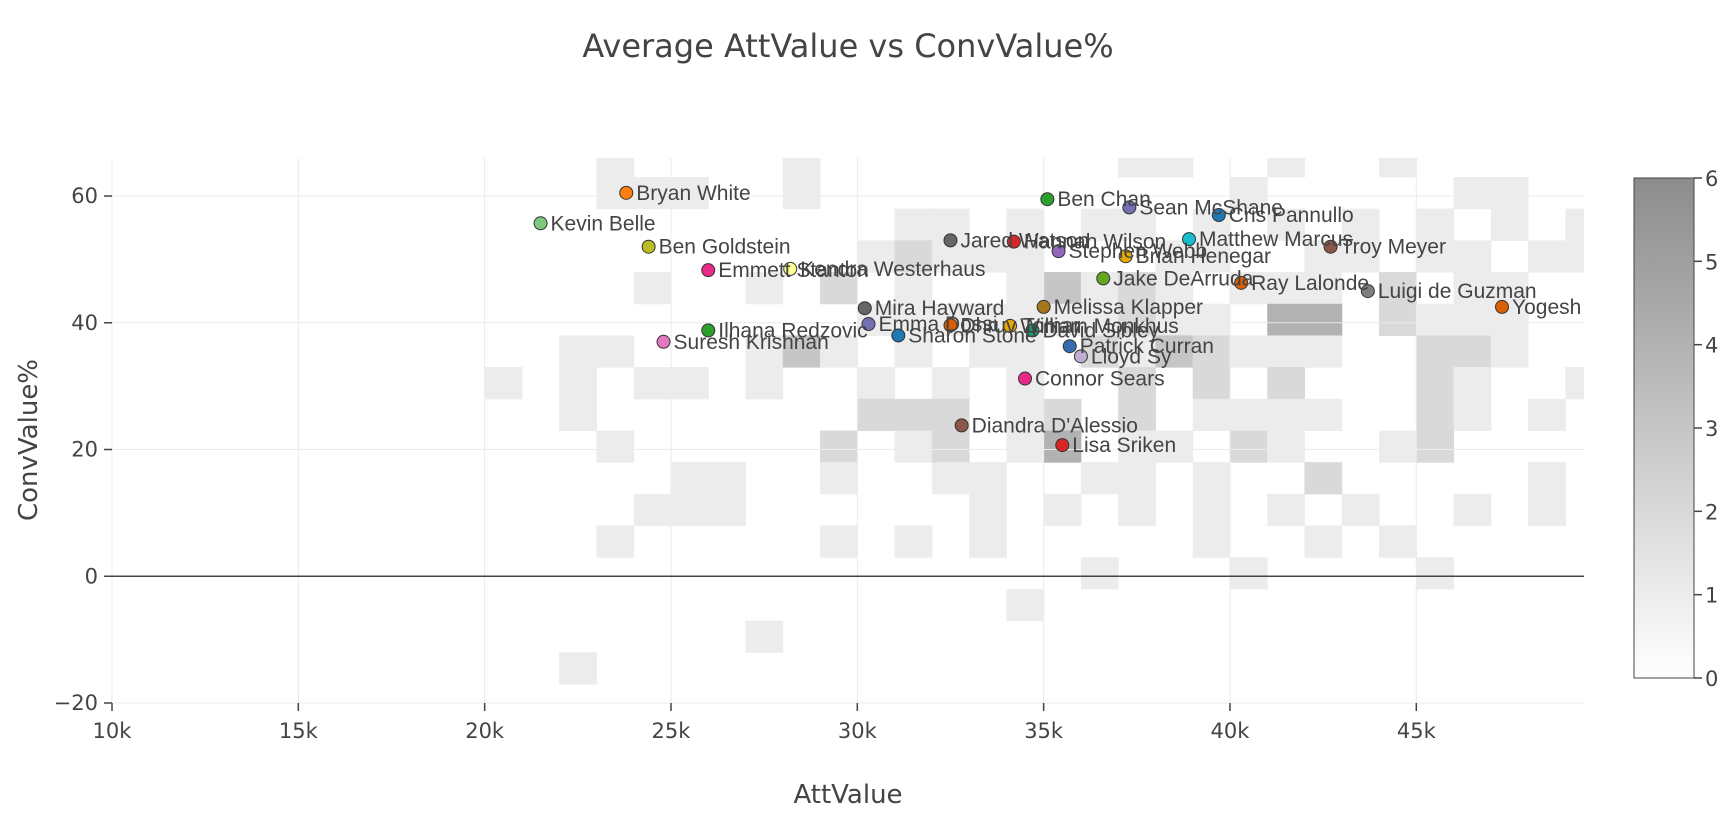 Image resolution: width=1730 pixels, height=832 pixels. I want to click on point-label: Stephen Webb, so click(1138, 251).